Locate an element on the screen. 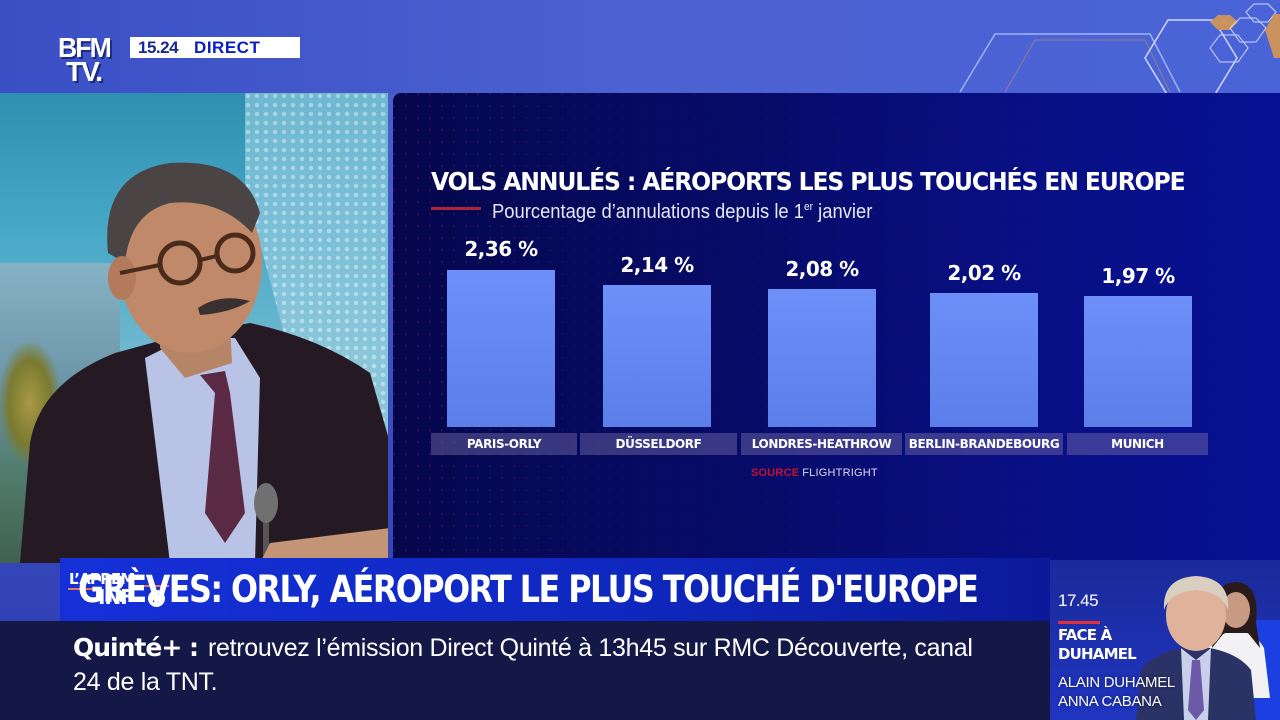 Image resolution: width=1280 pixels, height=720 pixels. show-logo-rule-right is located at coordinates (156, 586).